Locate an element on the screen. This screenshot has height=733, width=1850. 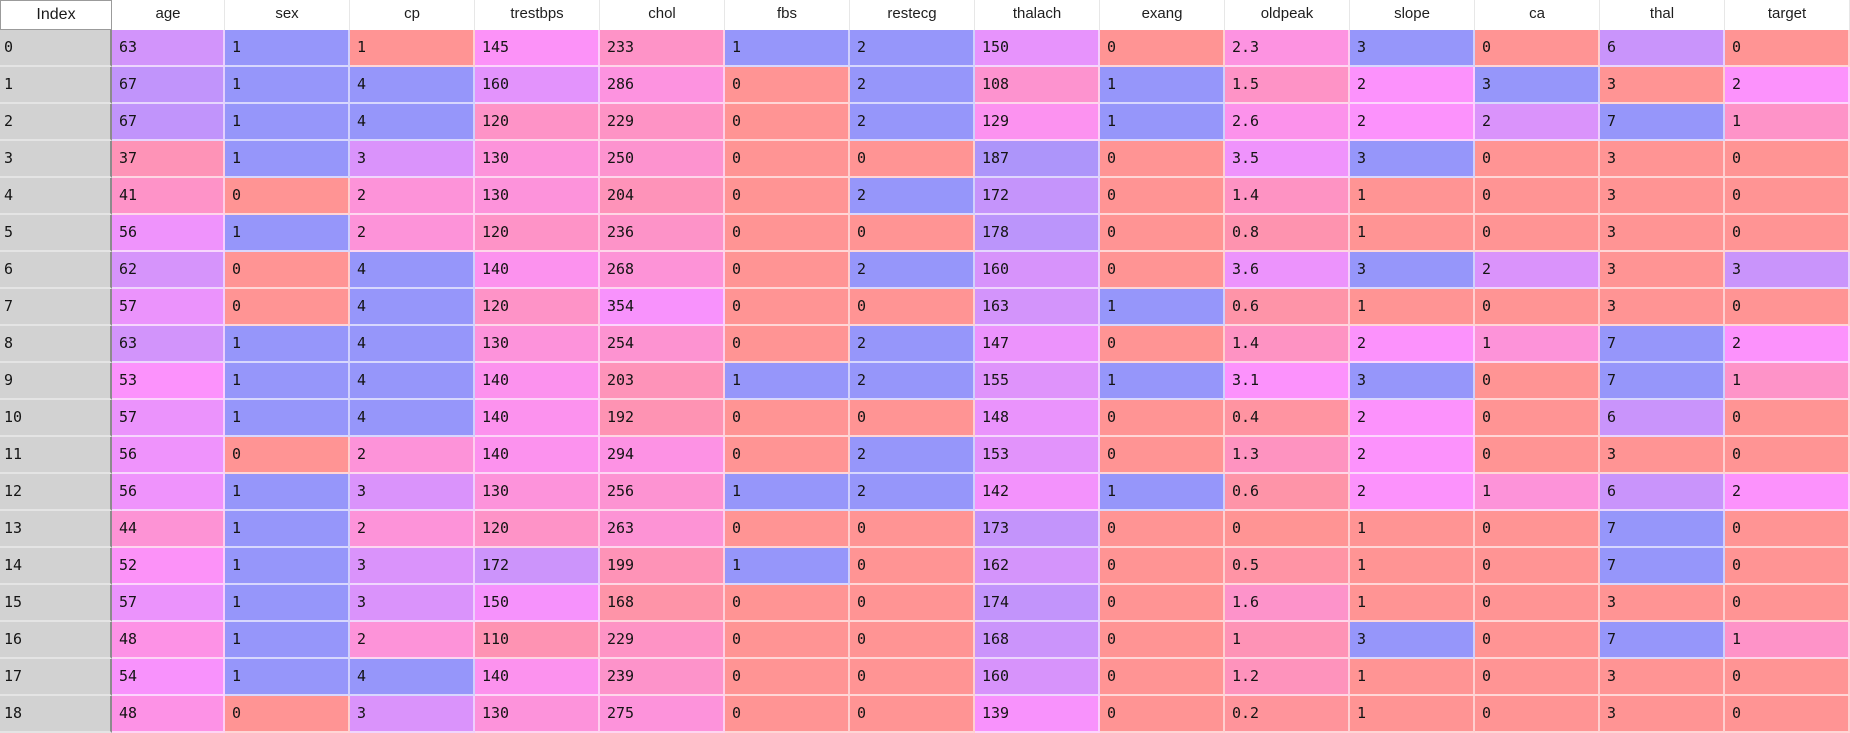
cell-chol: 294 is located at coordinates (662, 455).